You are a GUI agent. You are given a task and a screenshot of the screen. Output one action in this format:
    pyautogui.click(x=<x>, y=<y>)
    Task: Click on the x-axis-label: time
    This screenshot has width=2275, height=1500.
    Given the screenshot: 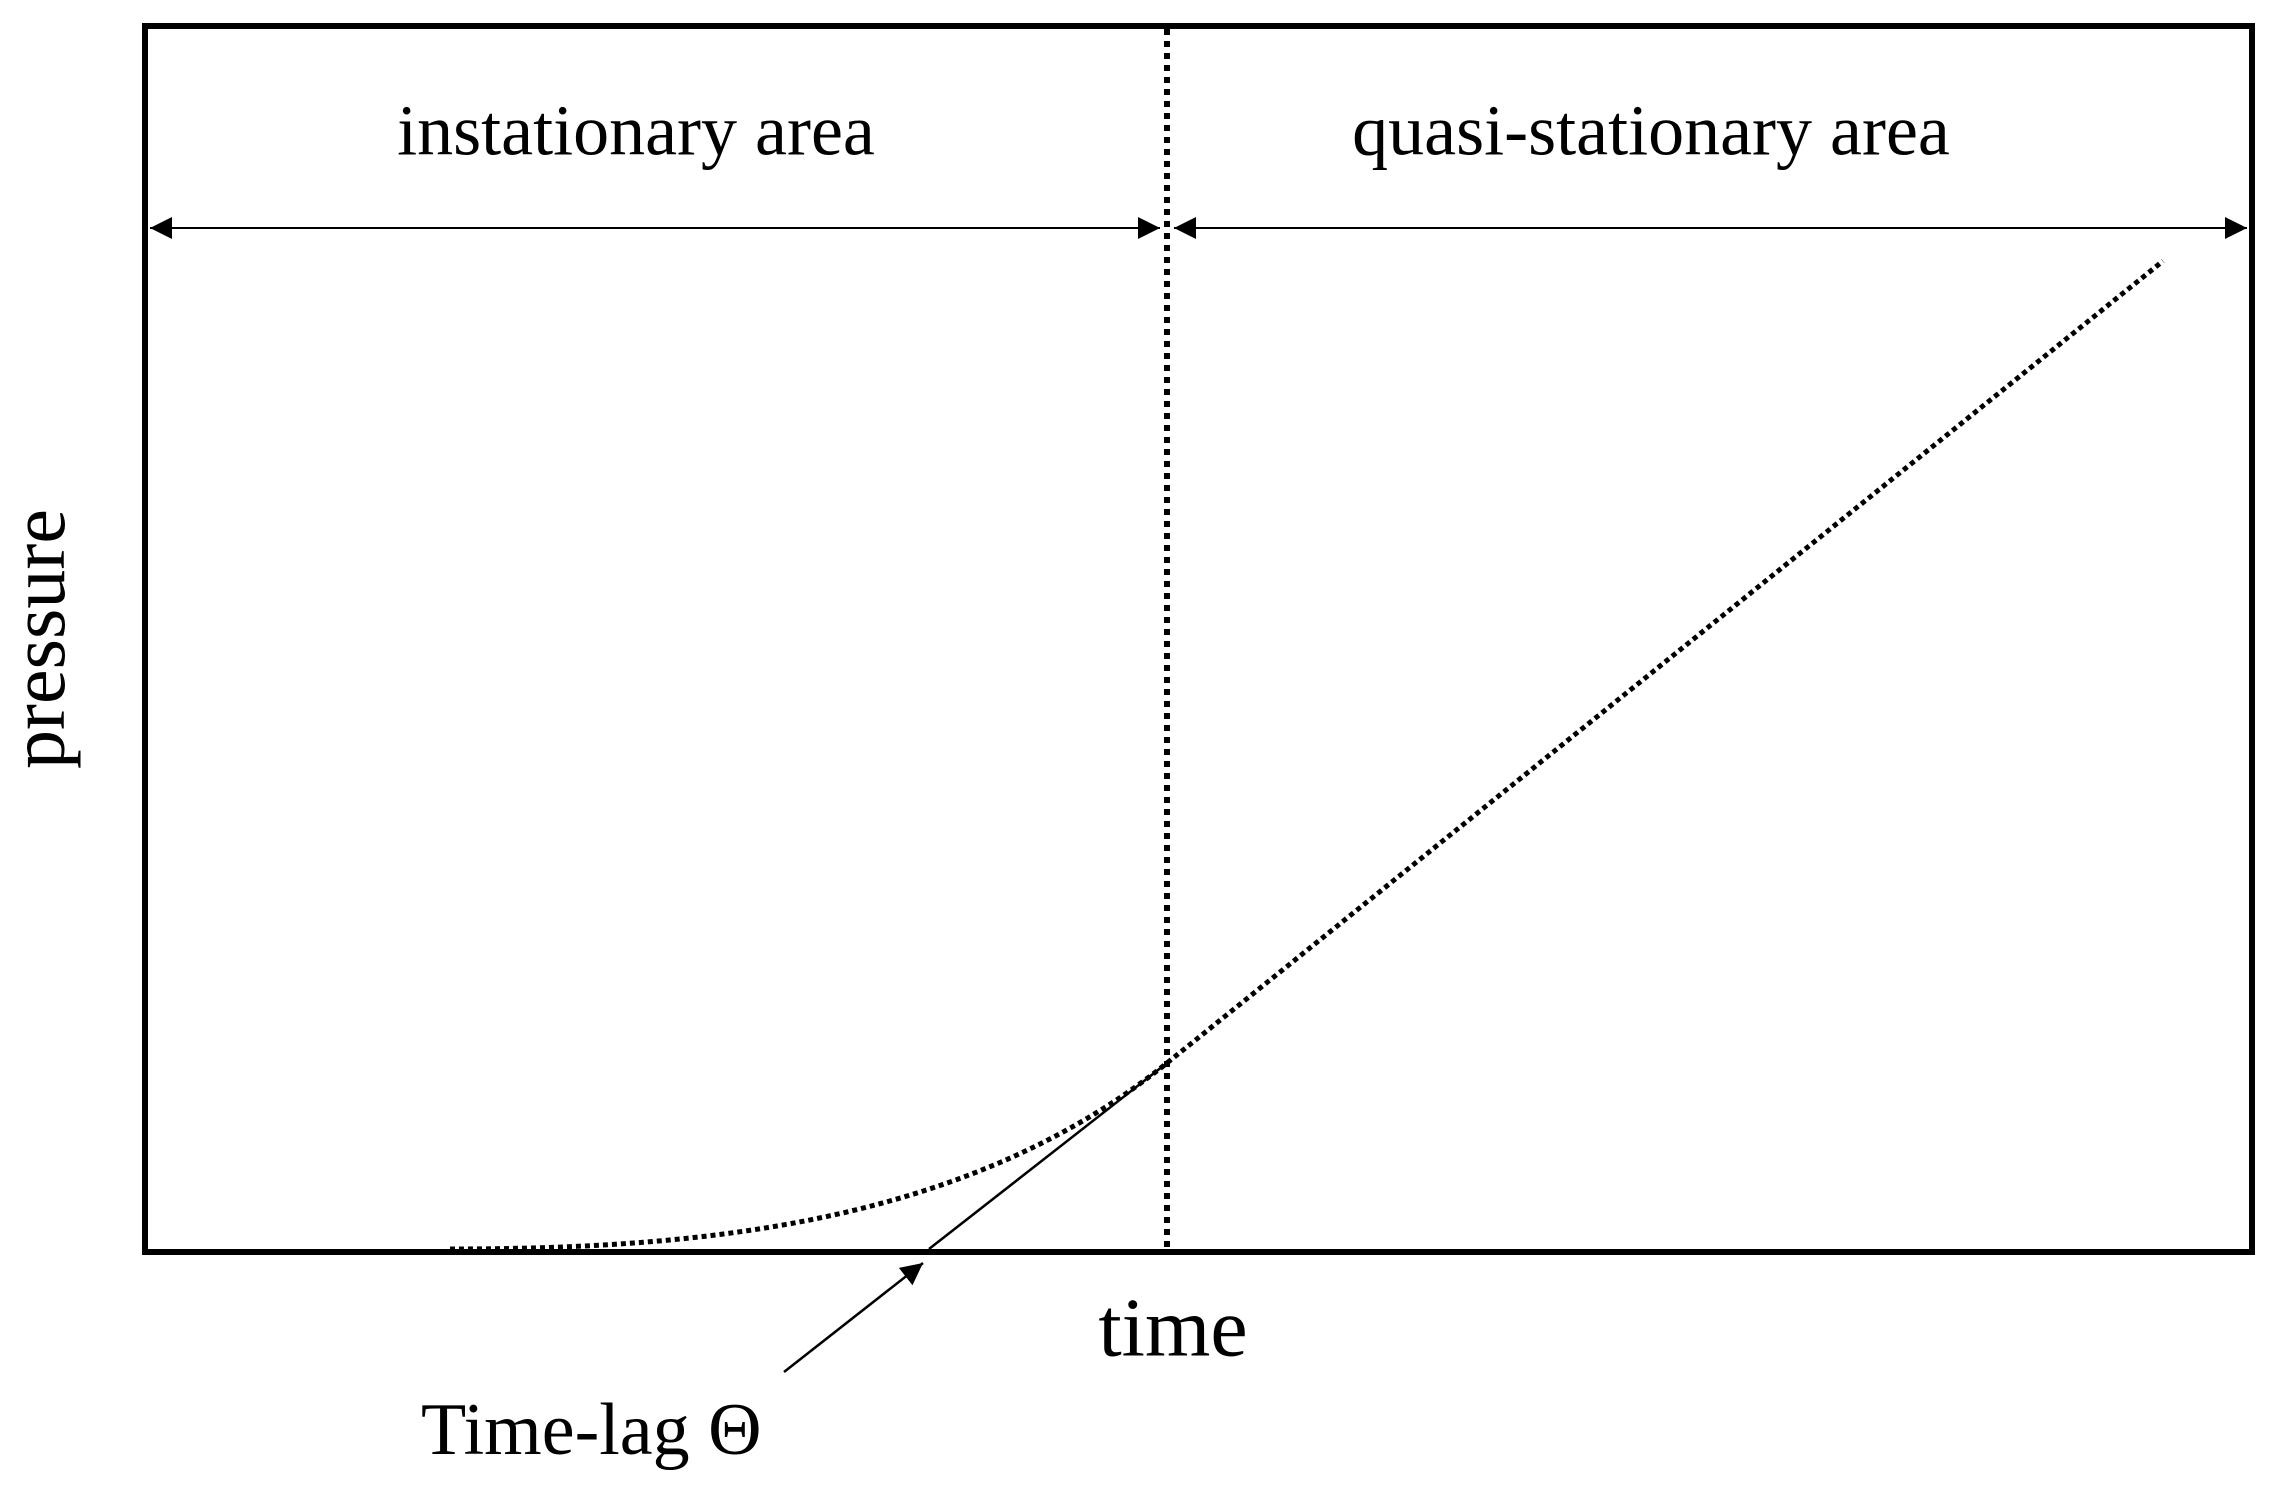 What is the action you would take?
    pyautogui.click(x=1172, y=1327)
    